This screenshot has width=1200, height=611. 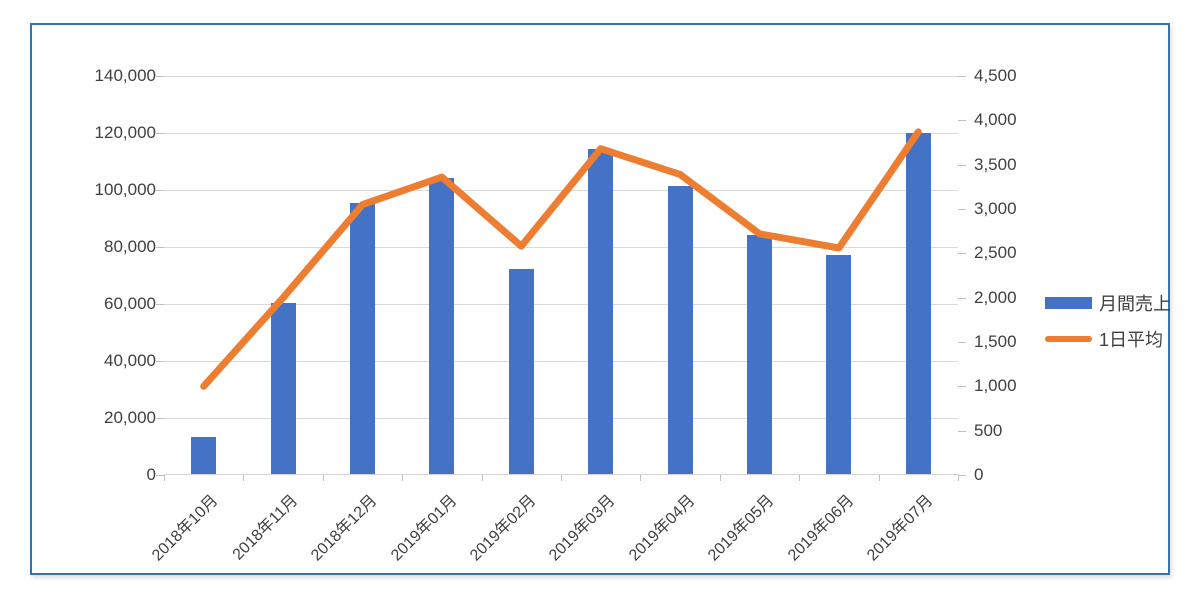 I want to click on left-axis-tick-label: 60,000, so click(x=130, y=303).